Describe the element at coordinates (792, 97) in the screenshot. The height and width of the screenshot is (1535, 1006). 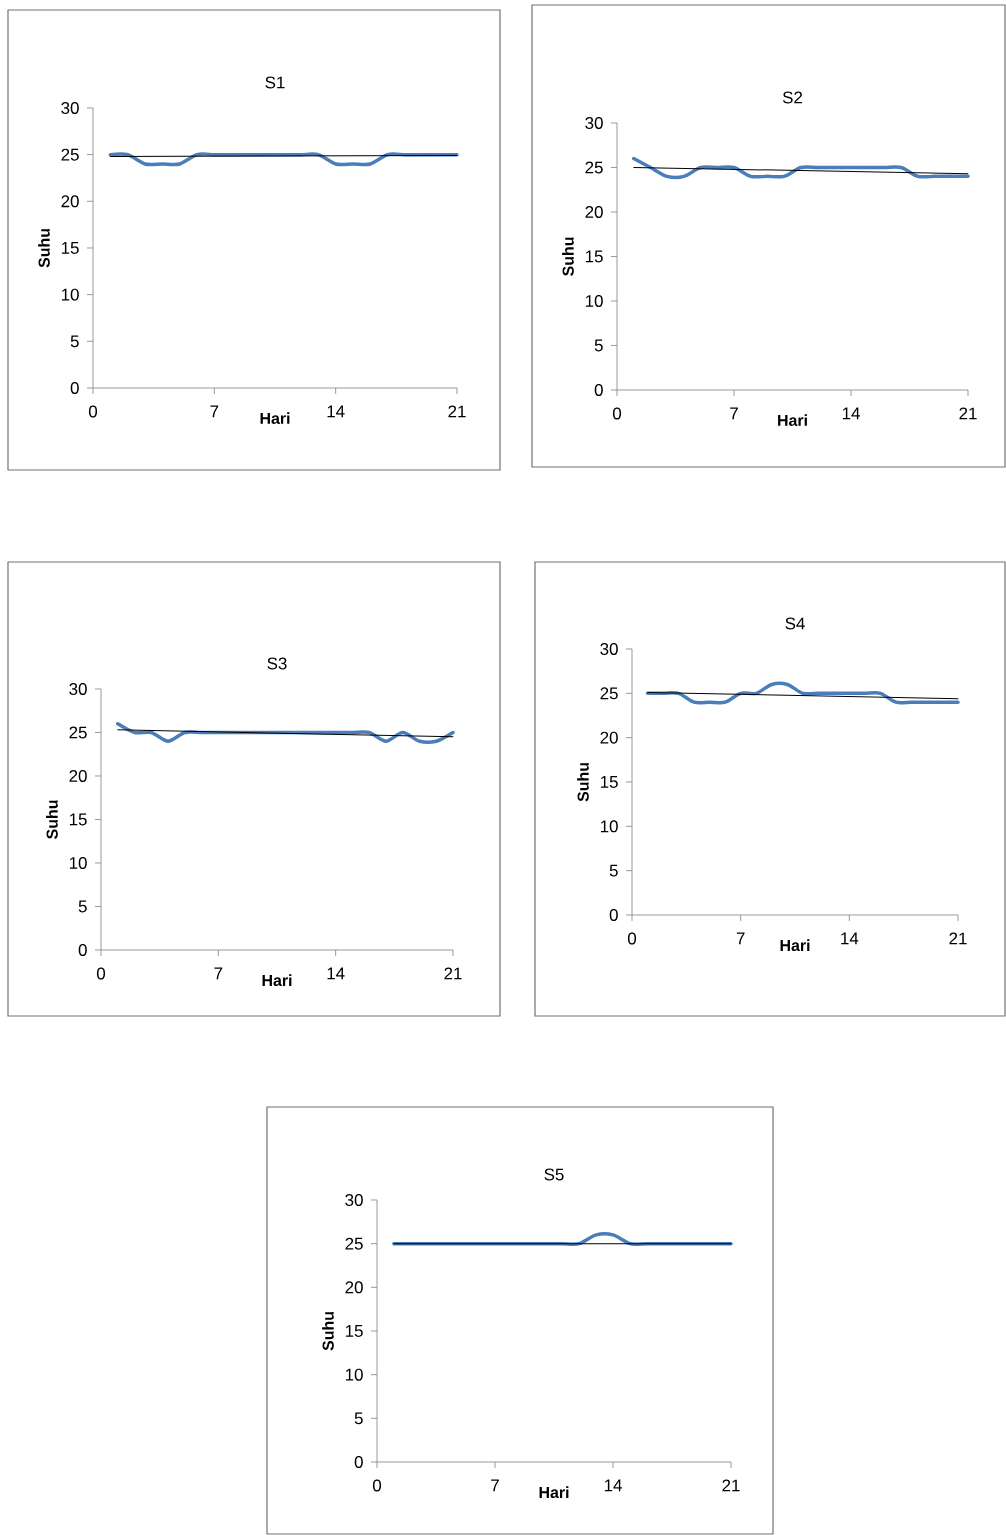
I see `chart-title: S2` at that location.